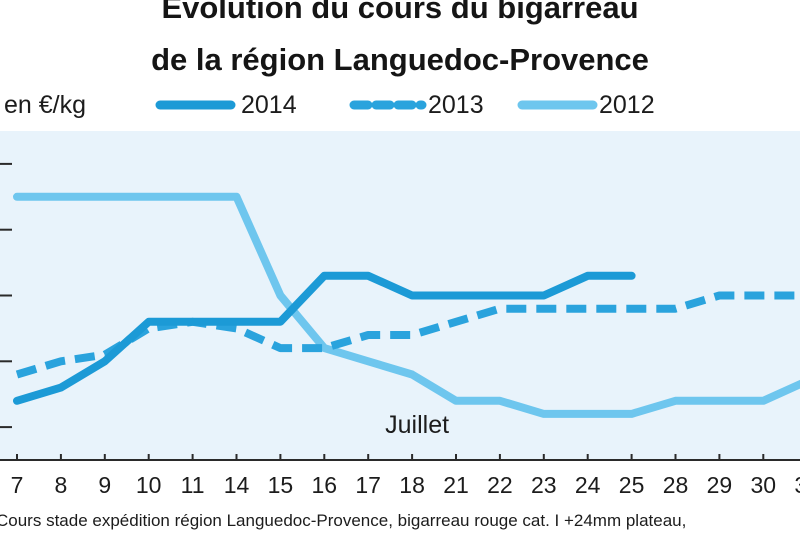  Describe the element at coordinates (368, 485) in the screenshot. I see `x-tick-label: 17` at that location.